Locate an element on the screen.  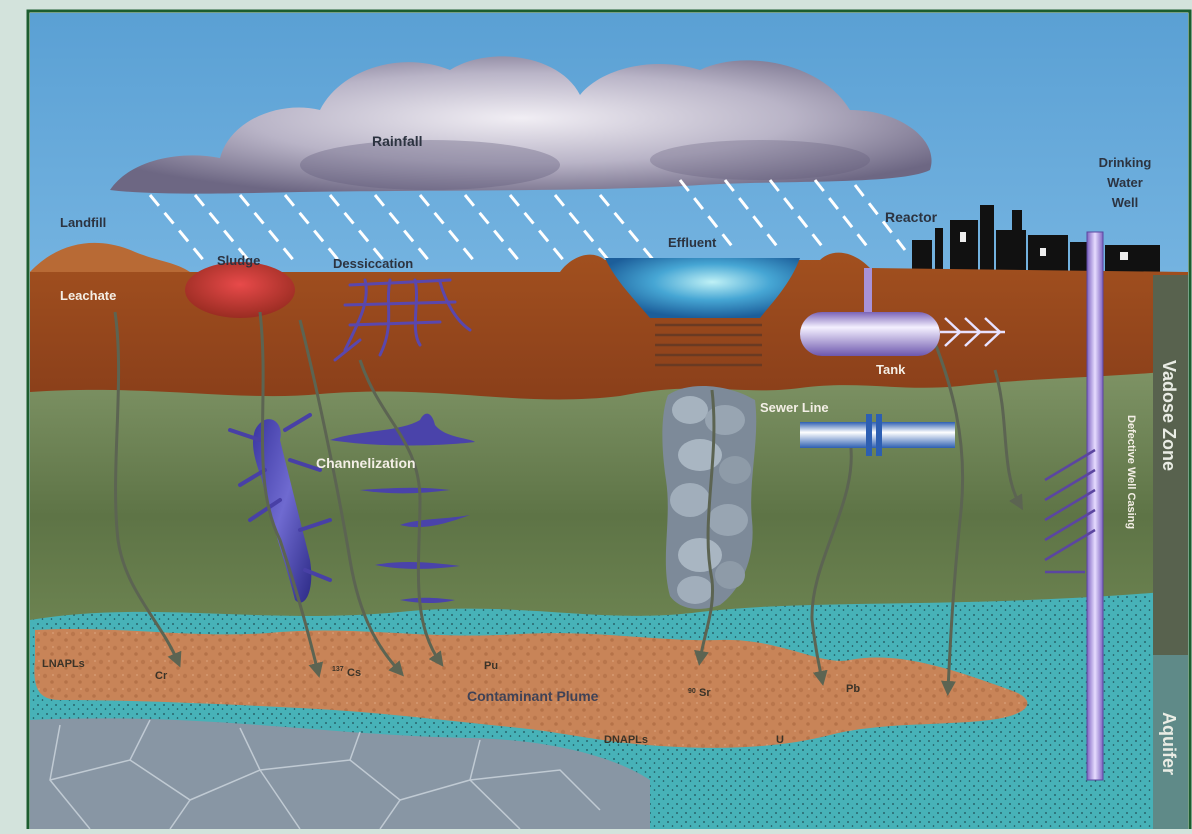
vadose-zone-band is located at coordinates (1170, 465).